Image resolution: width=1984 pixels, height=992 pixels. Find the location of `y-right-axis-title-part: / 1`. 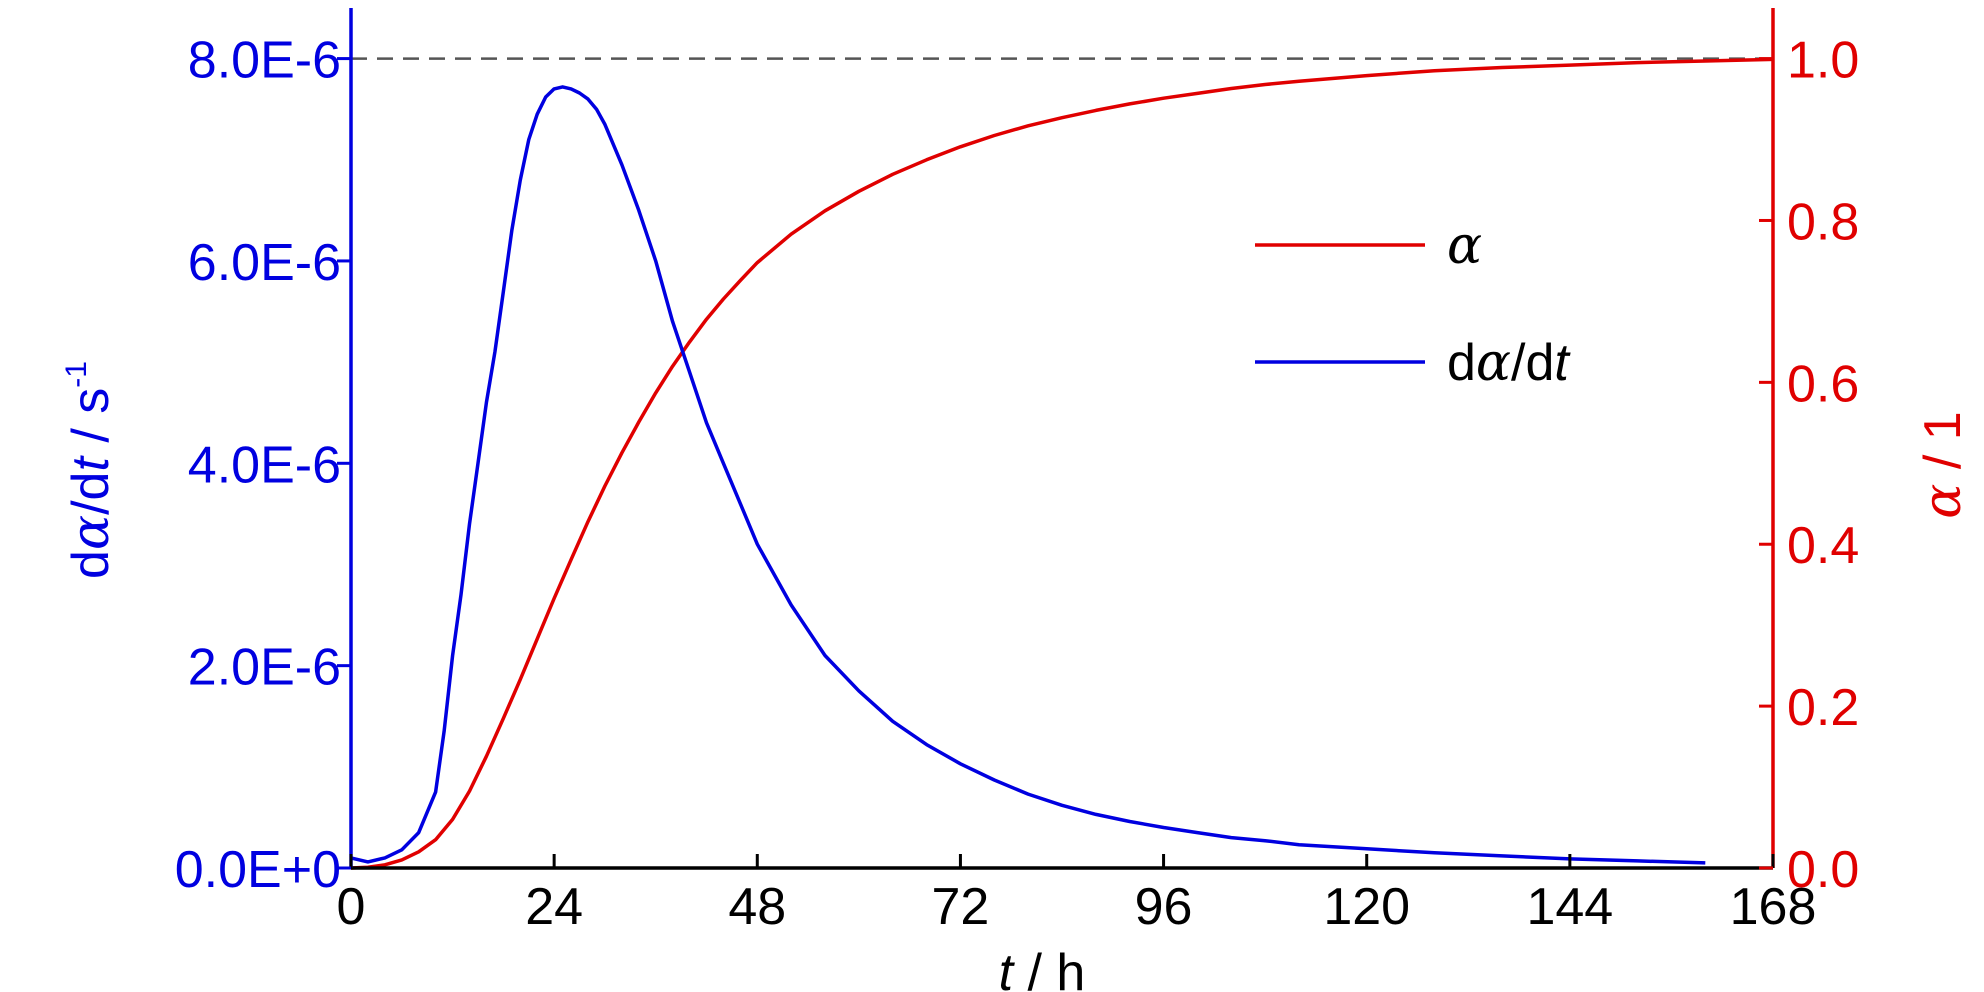

y-right-axis-title-part: / 1 is located at coordinates (1943, 447).